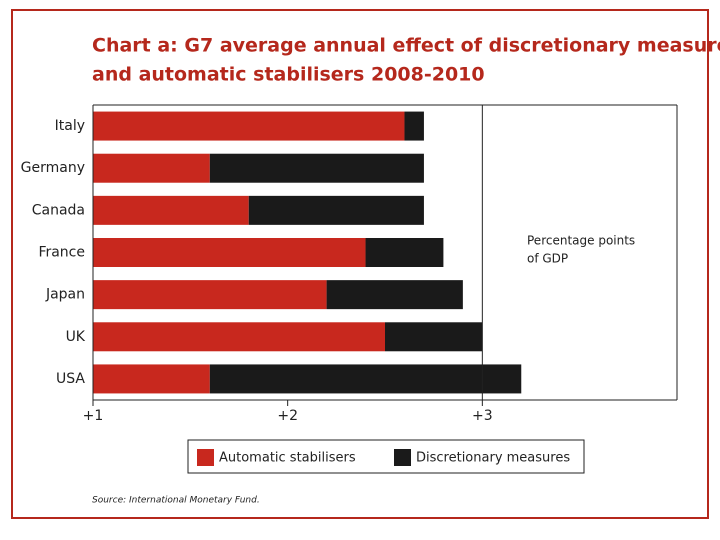  Describe the element at coordinates (482, 416) in the screenshot. I see `x-tick-label: +3` at that location.